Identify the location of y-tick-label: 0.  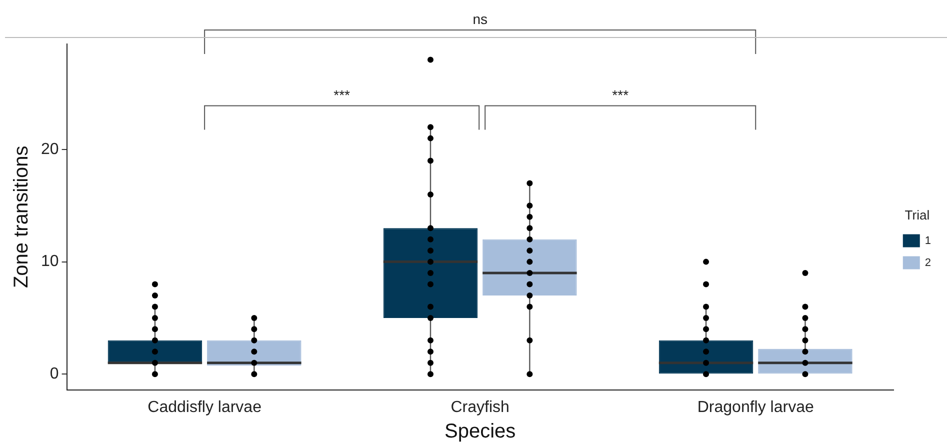
(54, 373).